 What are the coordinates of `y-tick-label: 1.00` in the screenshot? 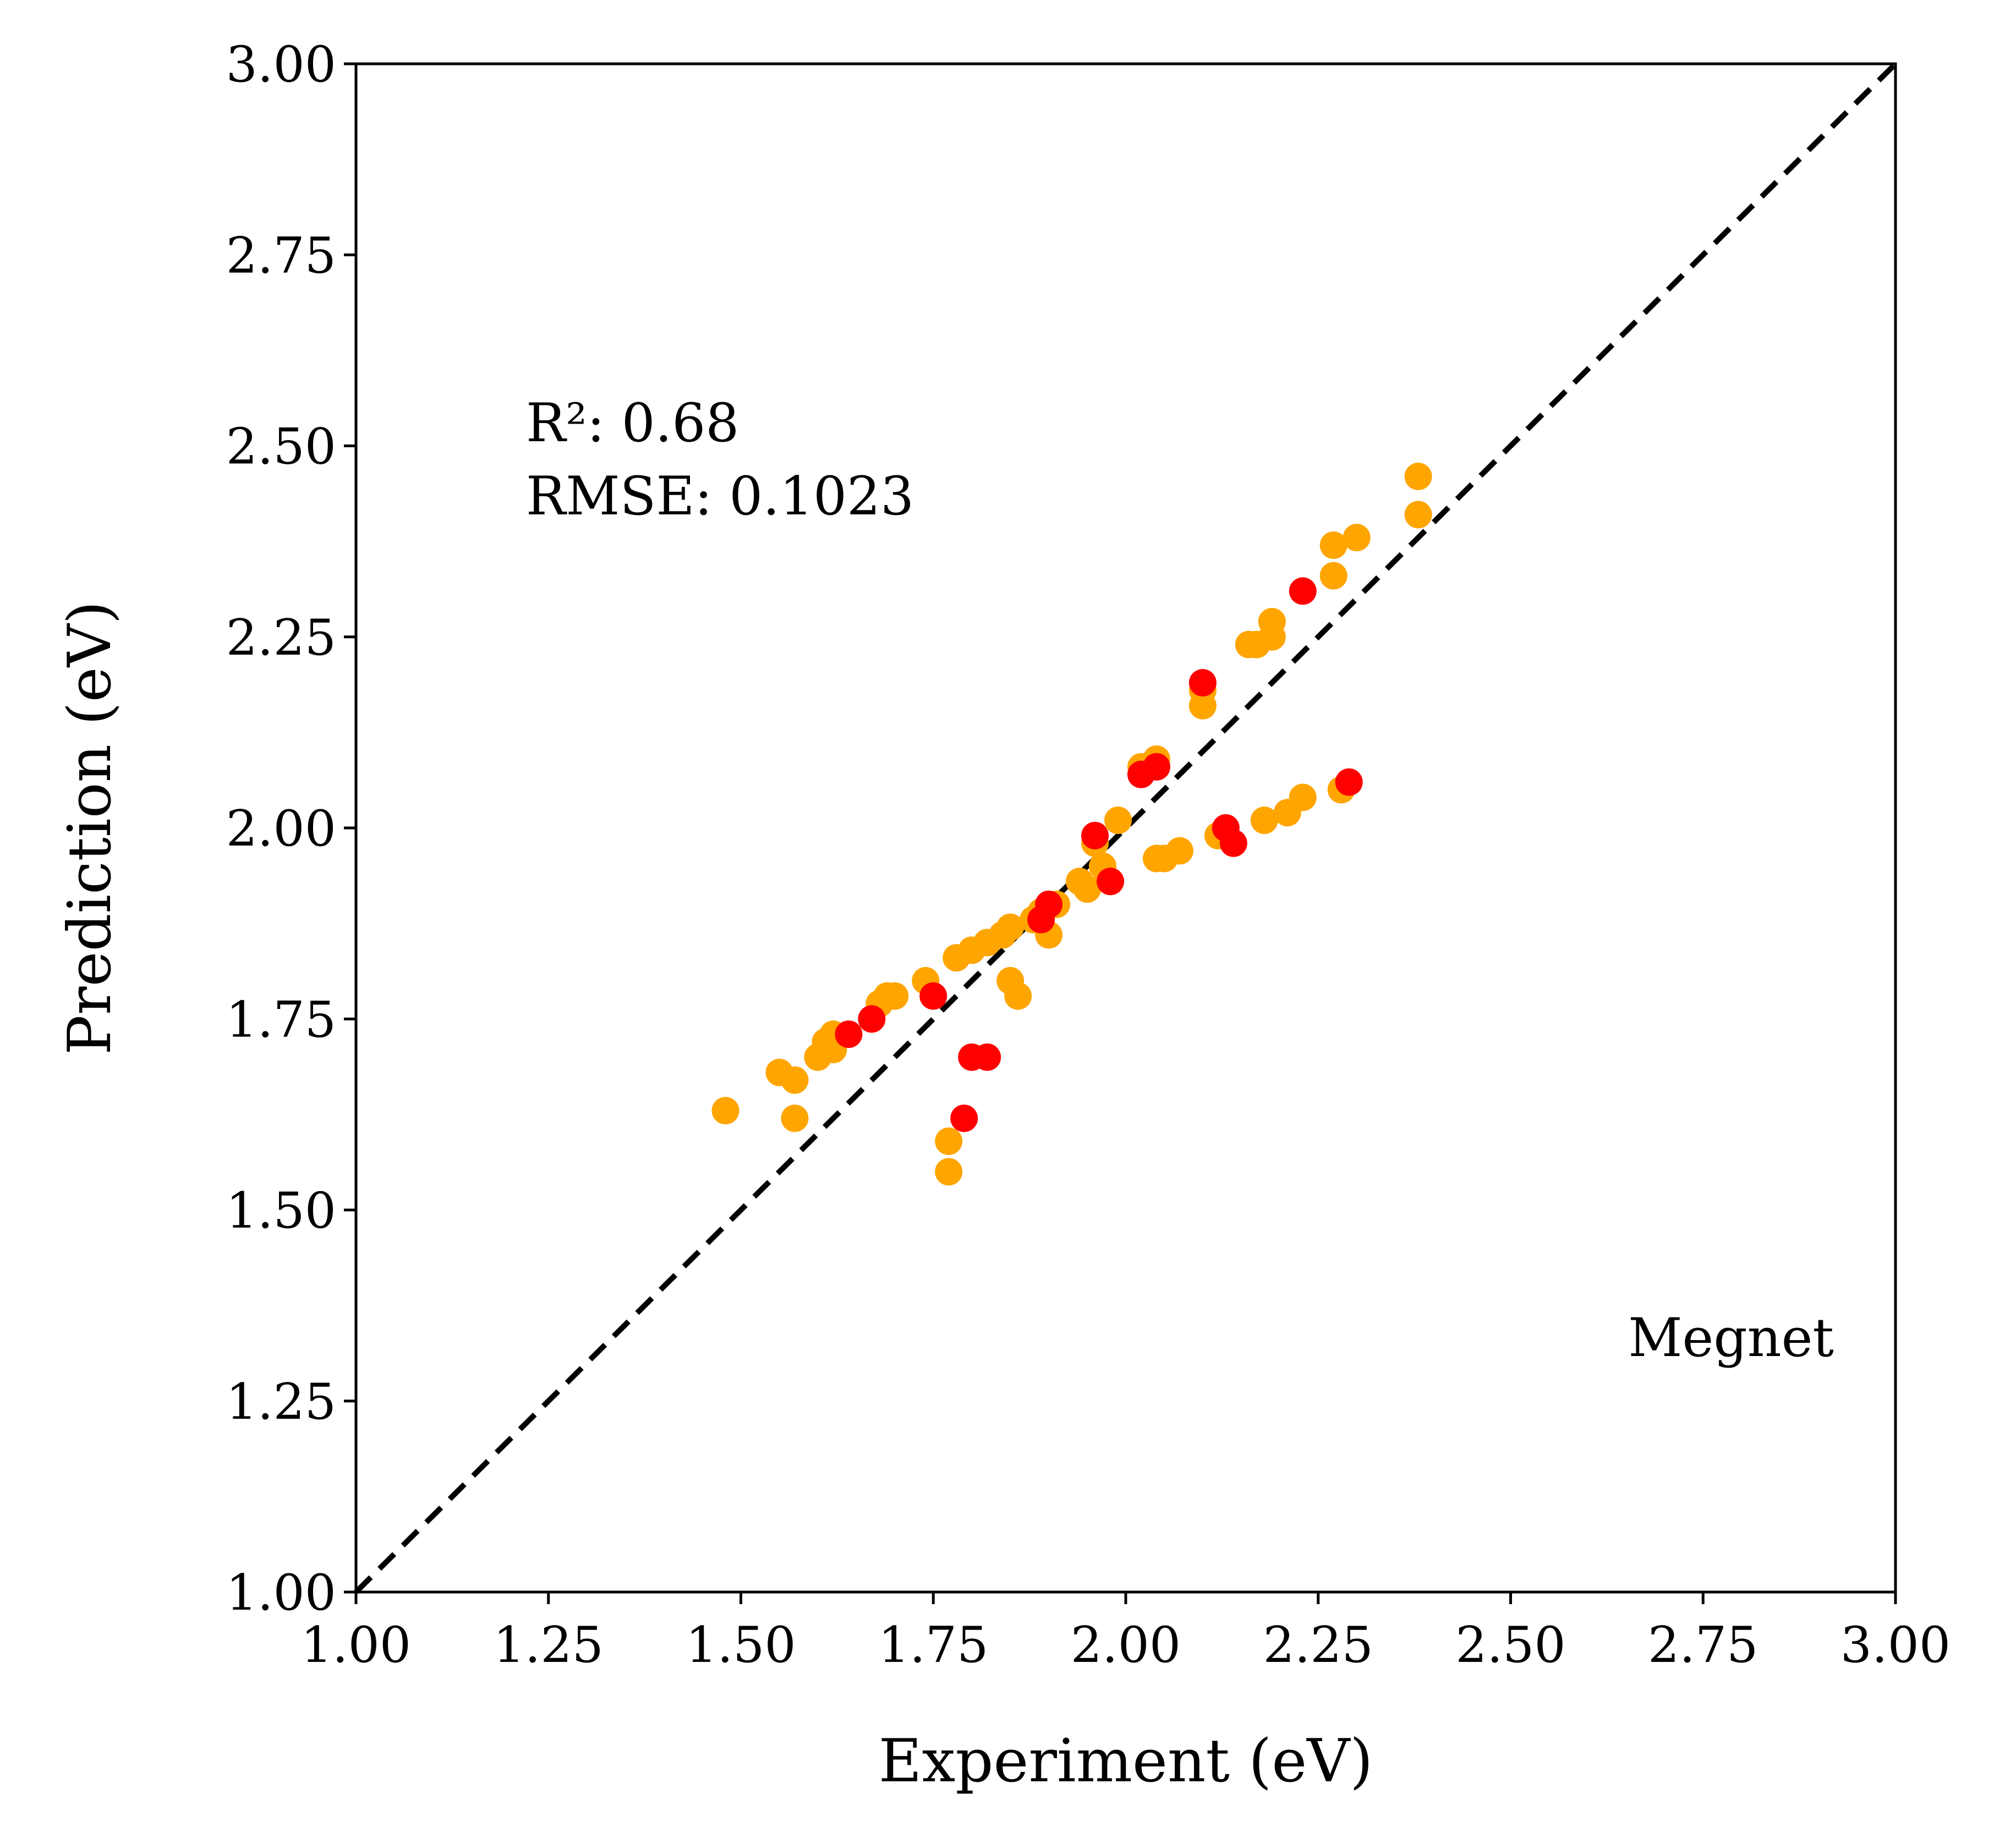 It's located at (281, 1593).